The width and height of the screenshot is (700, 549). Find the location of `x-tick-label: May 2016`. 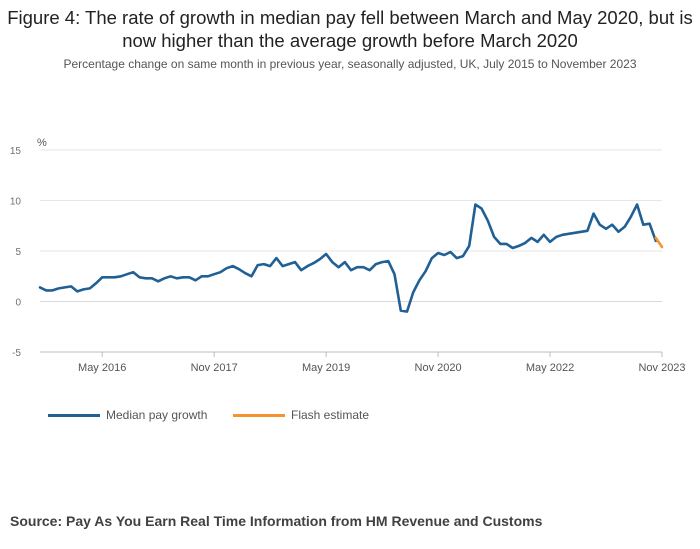

x-tick-label: May 2016 is located at coordinates (102, 368).